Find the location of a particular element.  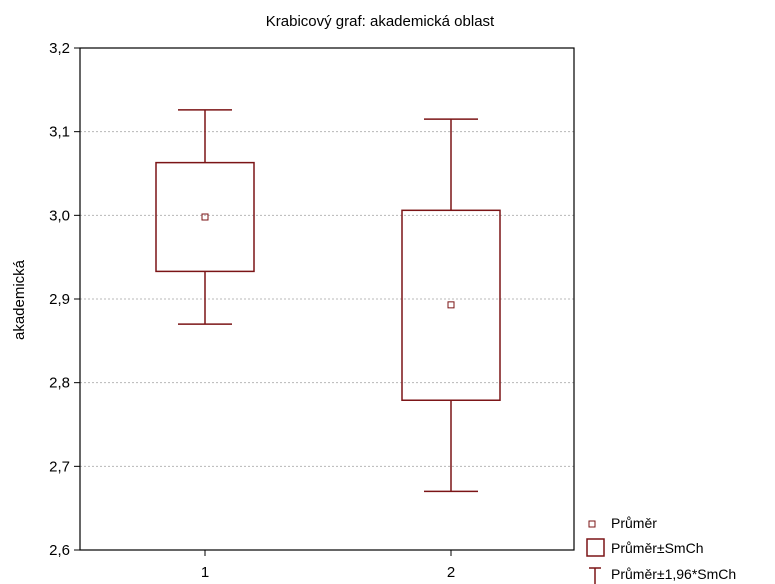

chart-title: Krabicový graf: akademická oblast is located at coordinates (380, 21).